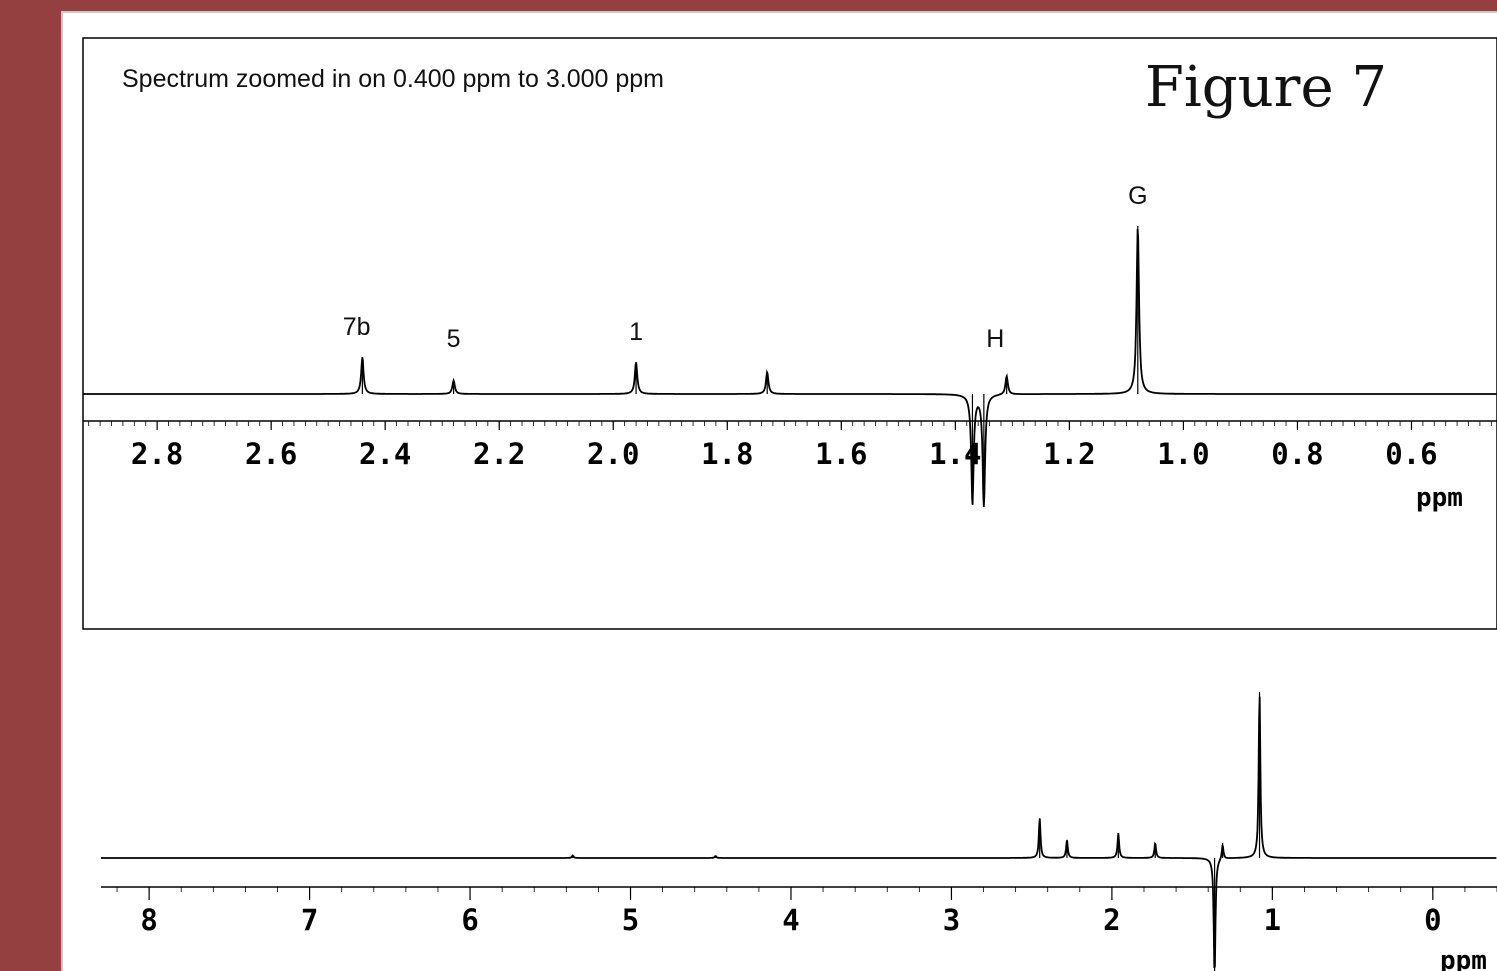 The image size is (1497, 971). I want to click on tick-label: 1.4, so click(955, 454).